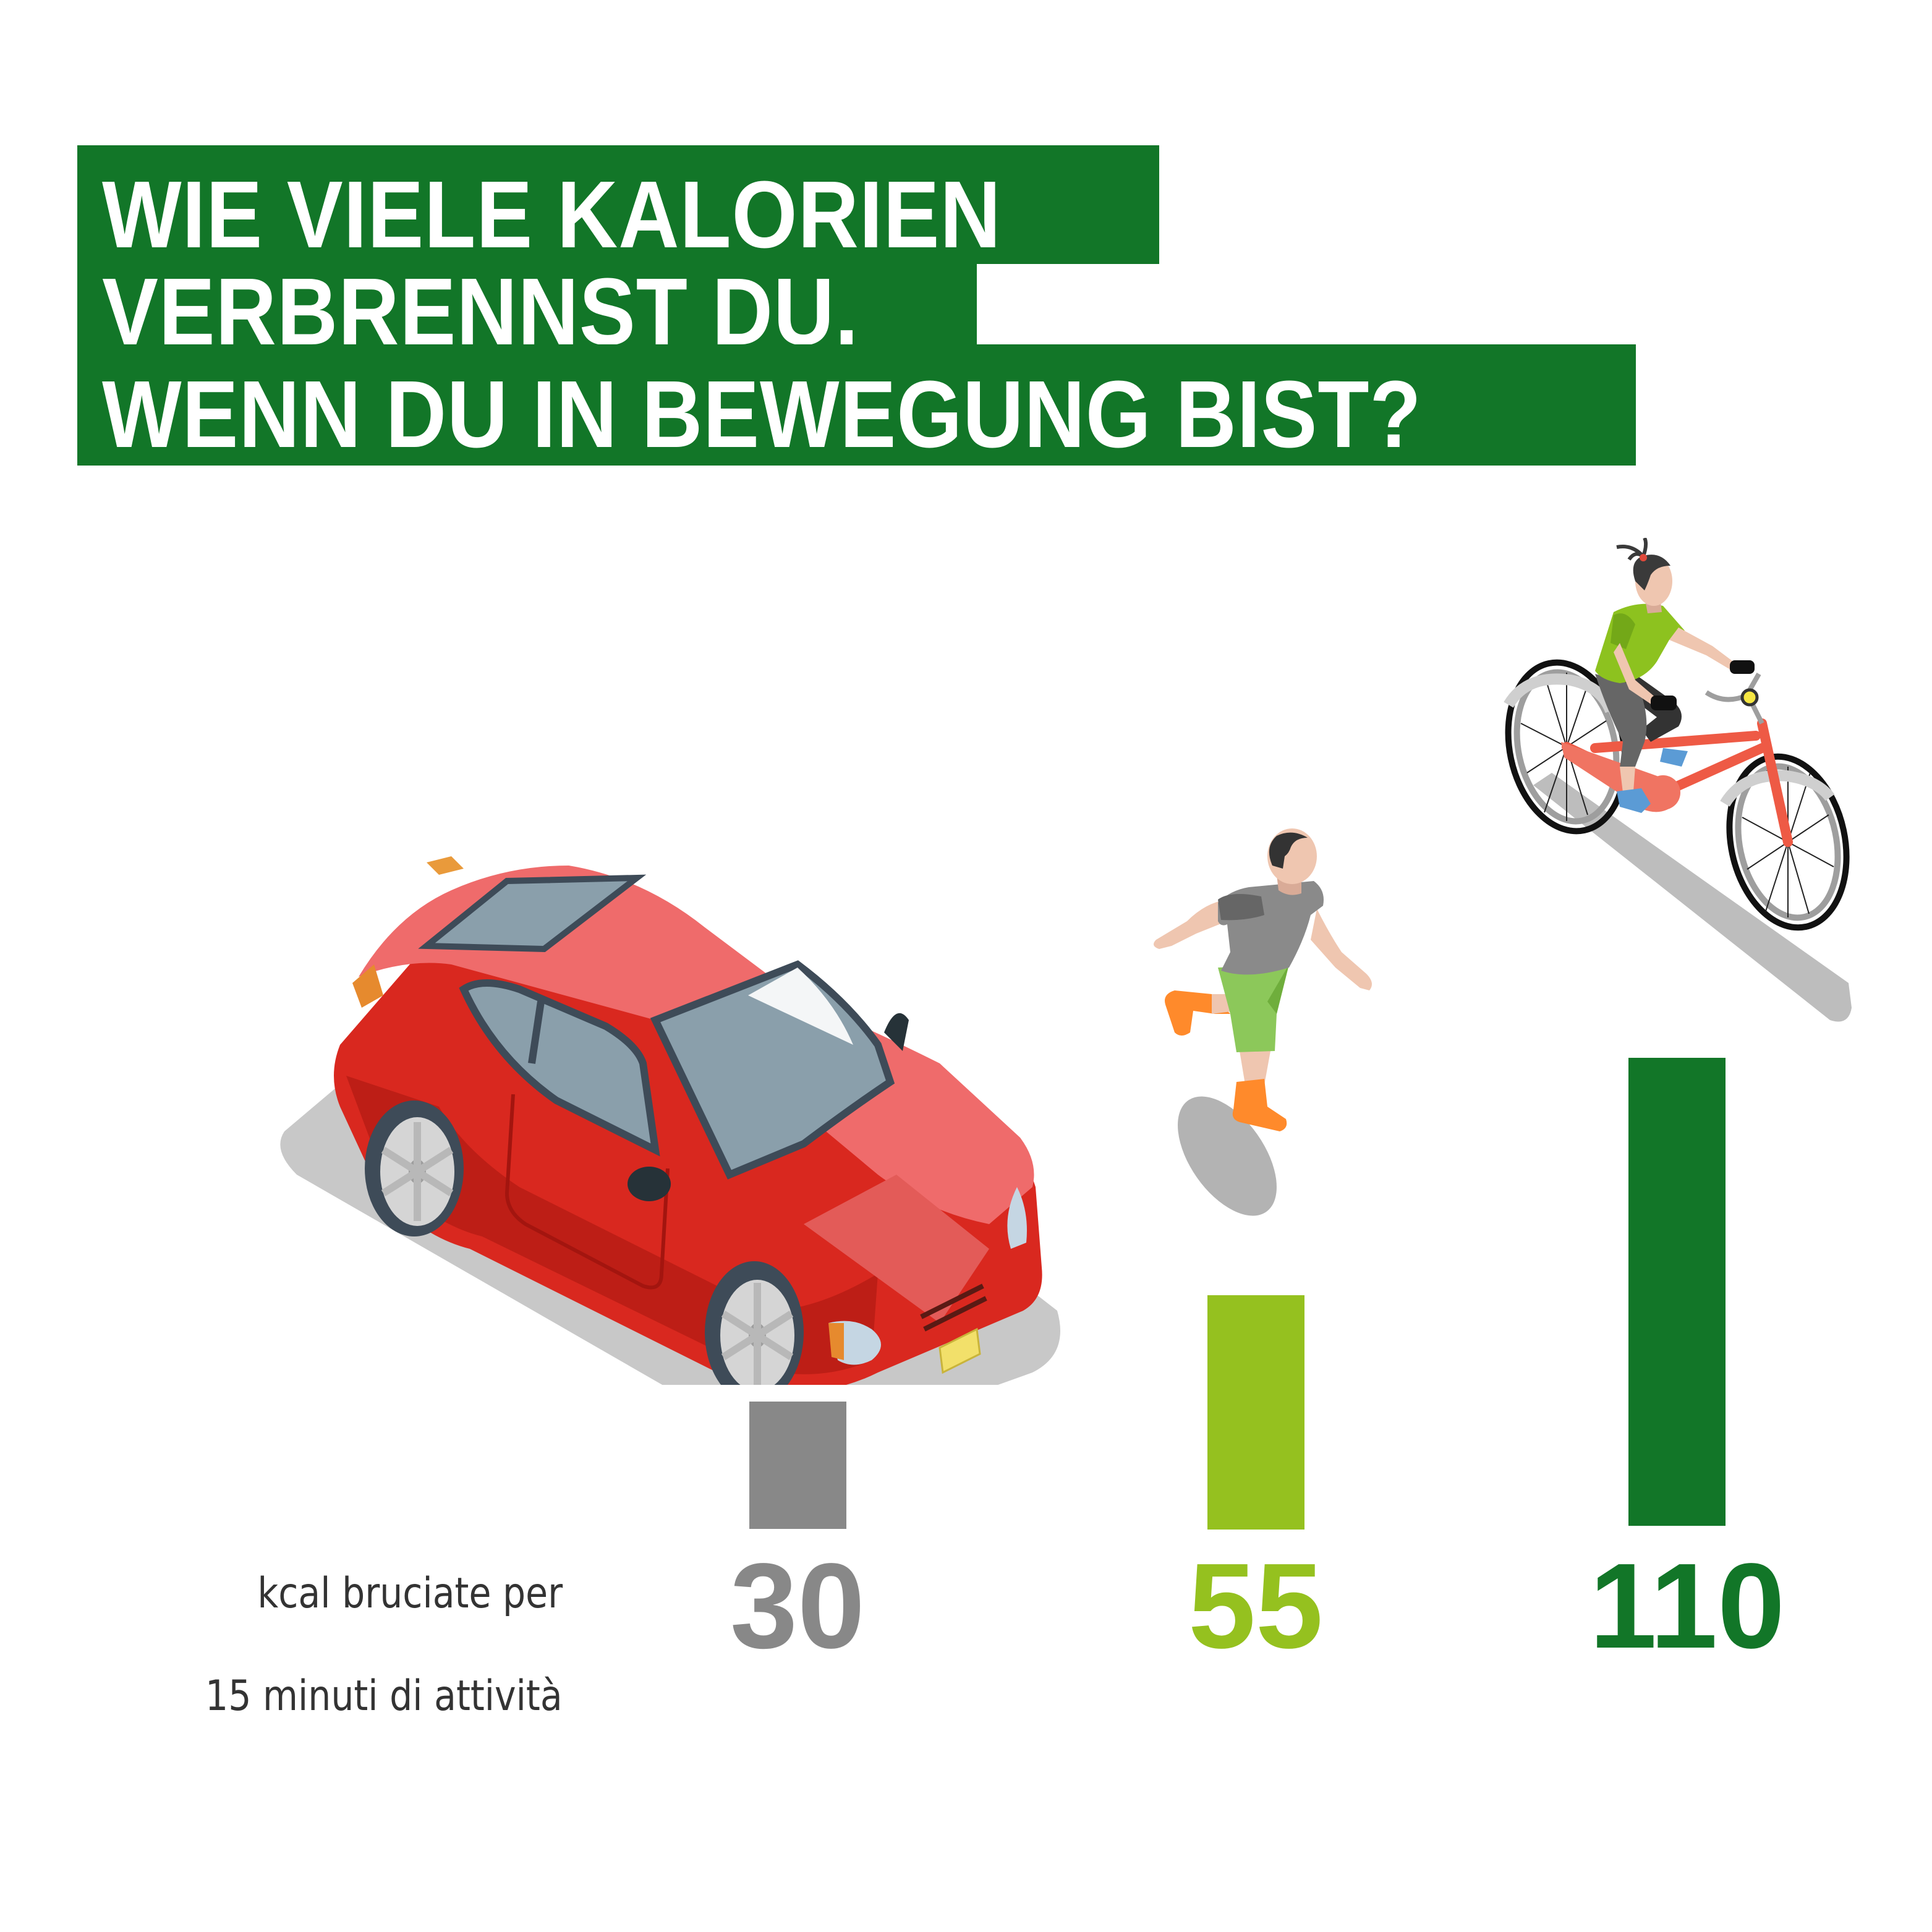  Describe the element at coordinates (1677, 1292) in the screenshot. I see `bar-cycling` at that location.